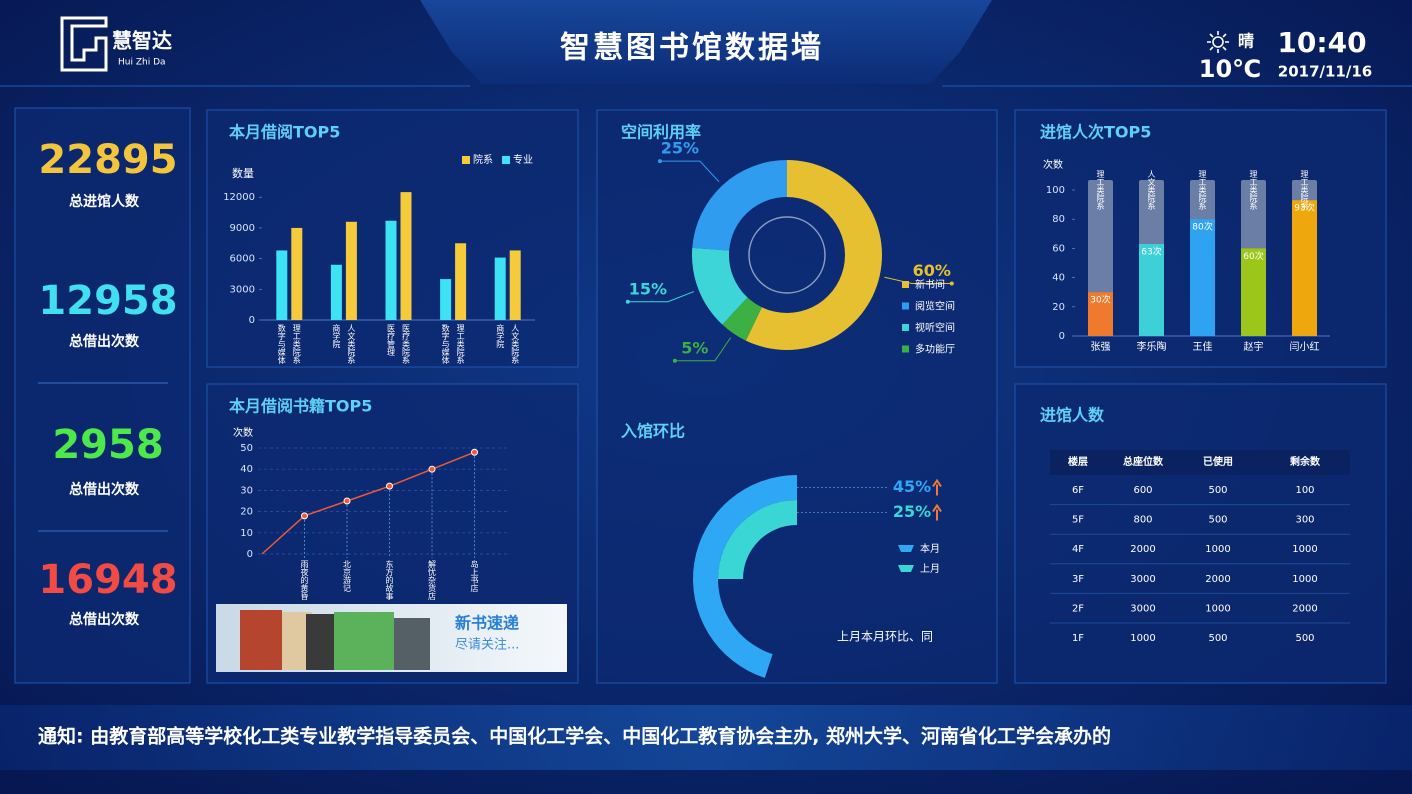  What do you see at coordinates (692, 48) in the screenshot?
I see `page-title: 智慧图书馆数据墙` at bounding box center [692, 48].